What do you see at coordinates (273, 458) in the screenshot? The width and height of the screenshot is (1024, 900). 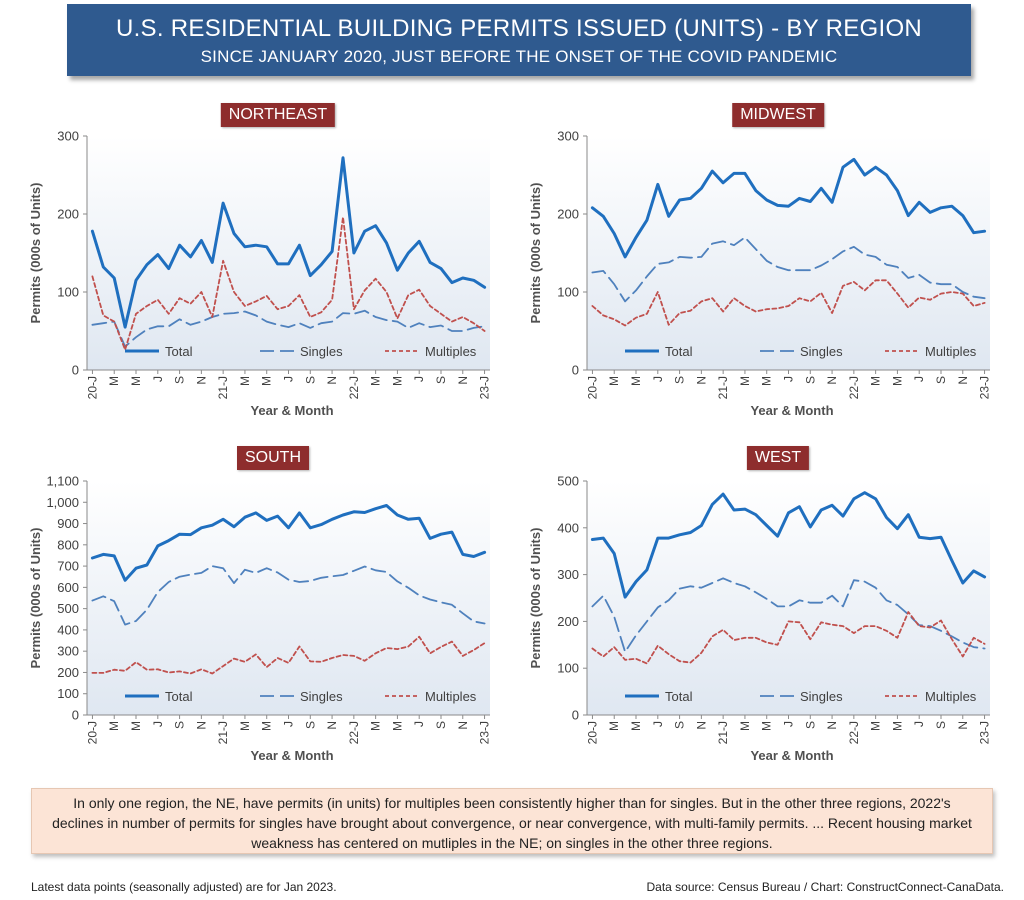 I see `chart-title-south: SOUTH` at bounding box center [273, 458].